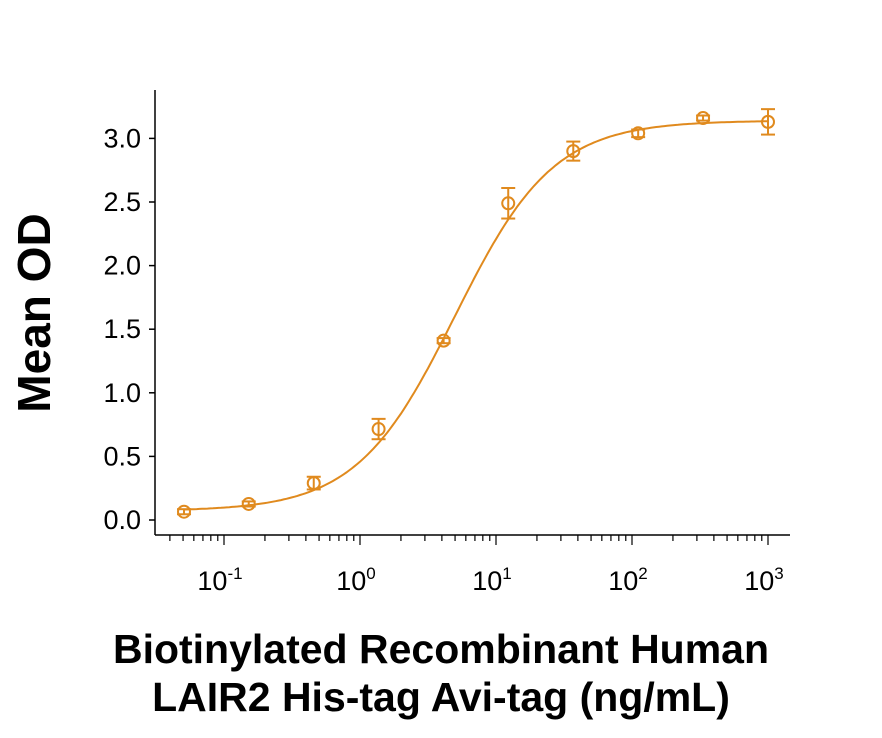  What do you see at coordinates (122, 520) in the screenshot?
I see `y-tick-label: 0.0` at bounding box center [122, 520].